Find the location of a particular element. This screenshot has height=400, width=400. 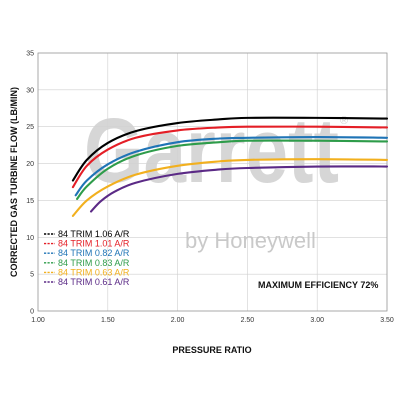

legend-label: 84 TRIM 1.06 A/R is located at coordinates (94, 234).